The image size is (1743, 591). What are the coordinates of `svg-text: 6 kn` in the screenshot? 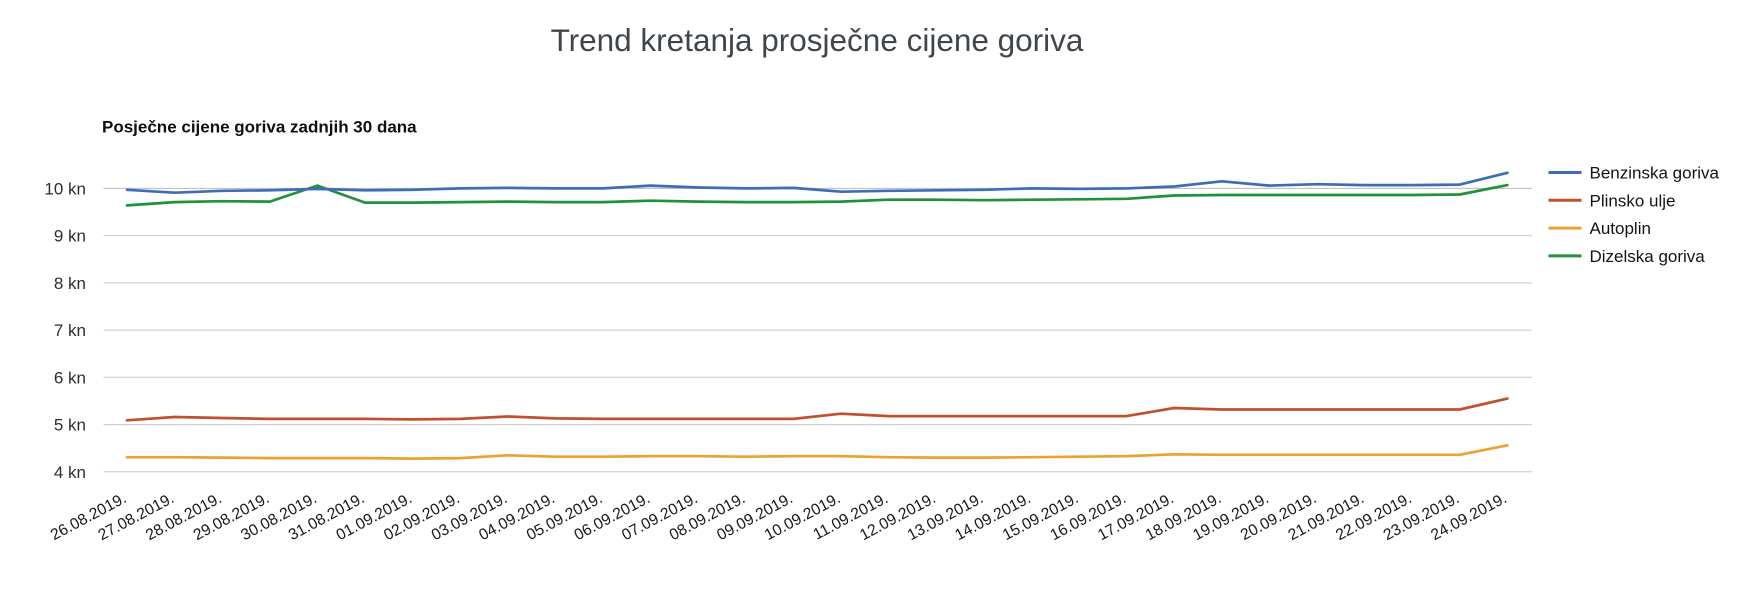 It's located at (70, 377).